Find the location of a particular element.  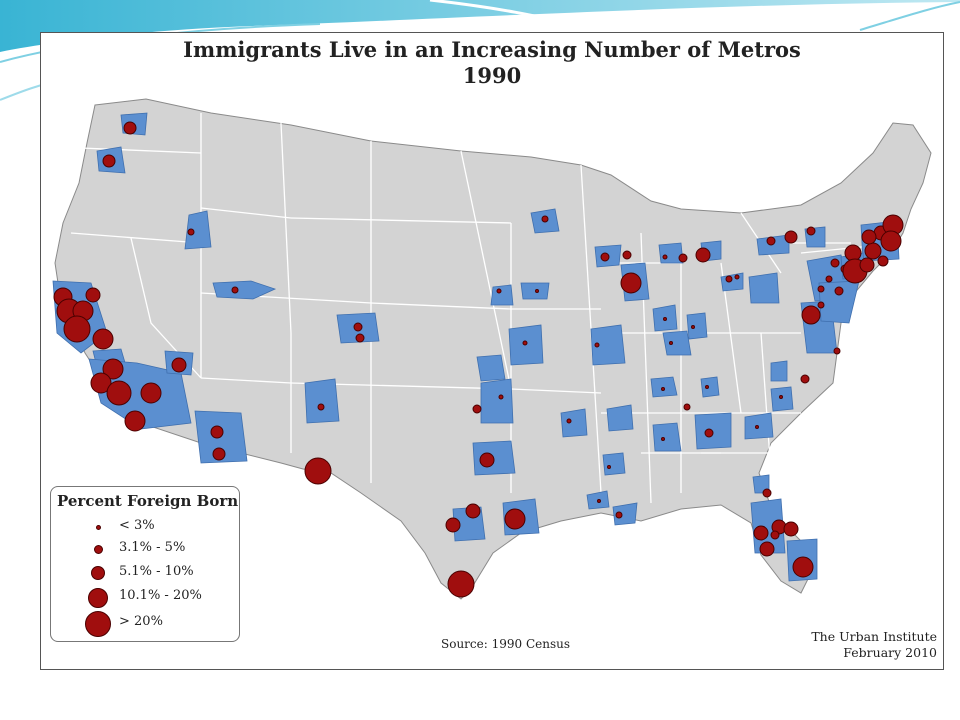

credit-date: February 2010 is located at coordinates (890, 652).